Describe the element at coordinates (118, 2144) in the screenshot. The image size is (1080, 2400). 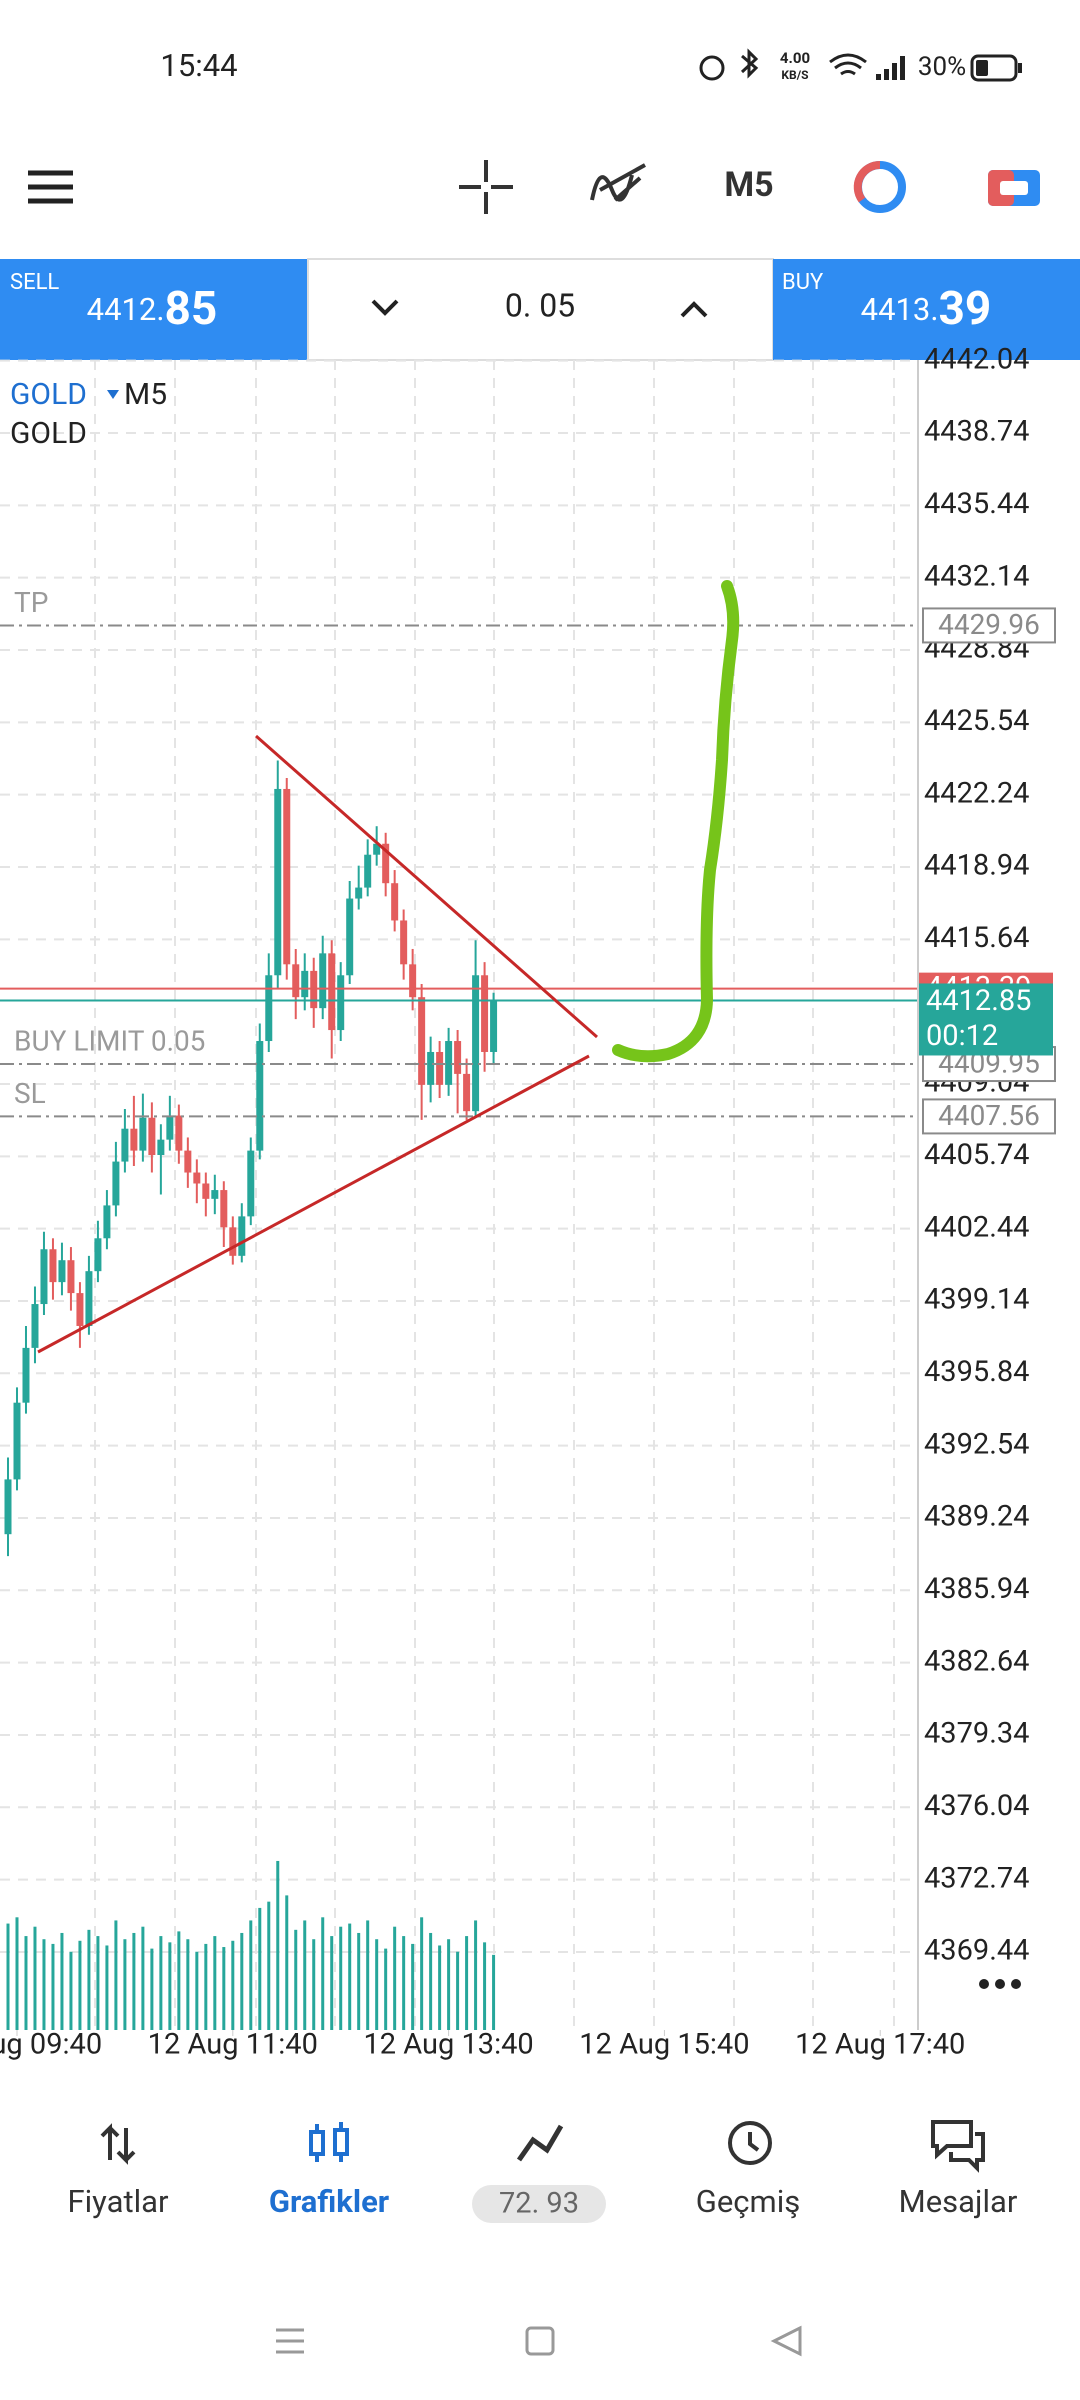
I see `quotes-icon` at that location.